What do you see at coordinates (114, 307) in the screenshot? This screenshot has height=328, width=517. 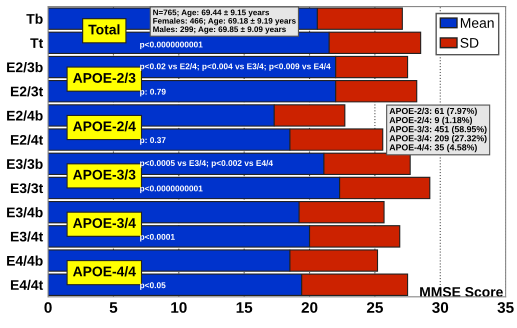 I see `x-tick-label: 5` at bounding box center [114, 307].